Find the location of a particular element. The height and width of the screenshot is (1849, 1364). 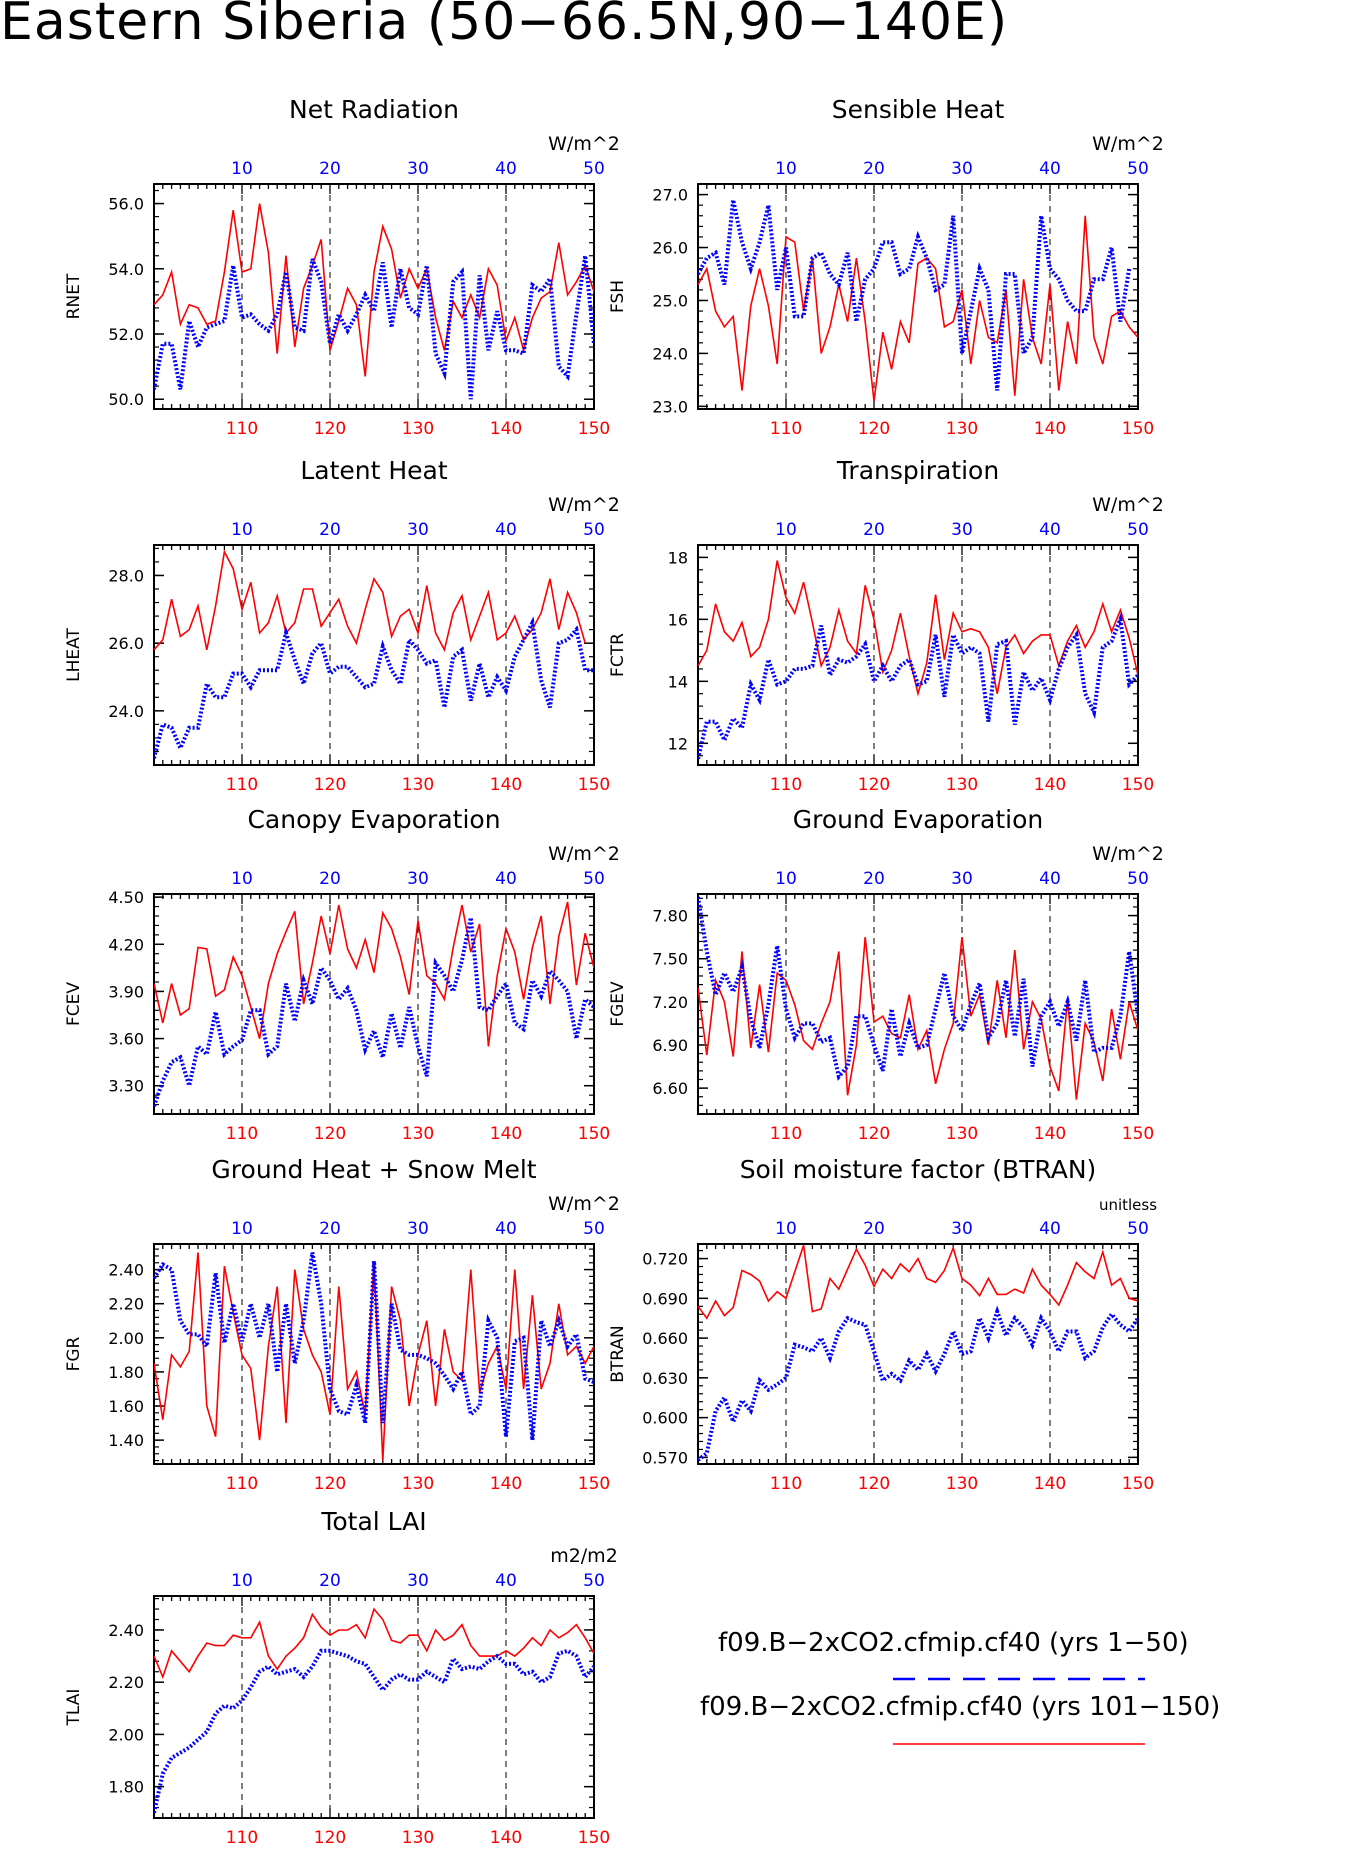

y-axis-label: RNET is located at coordinates (74, 296).